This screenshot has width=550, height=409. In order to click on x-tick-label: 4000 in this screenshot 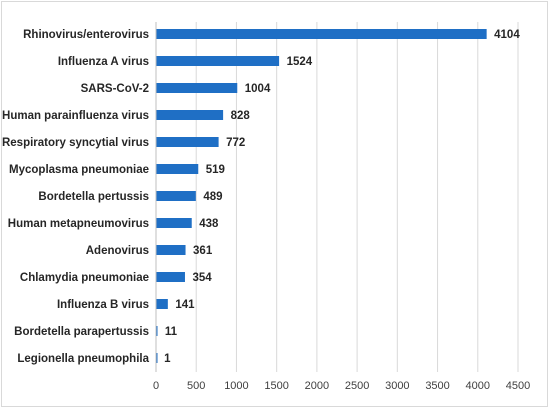, I will do `click(478, 386)`.